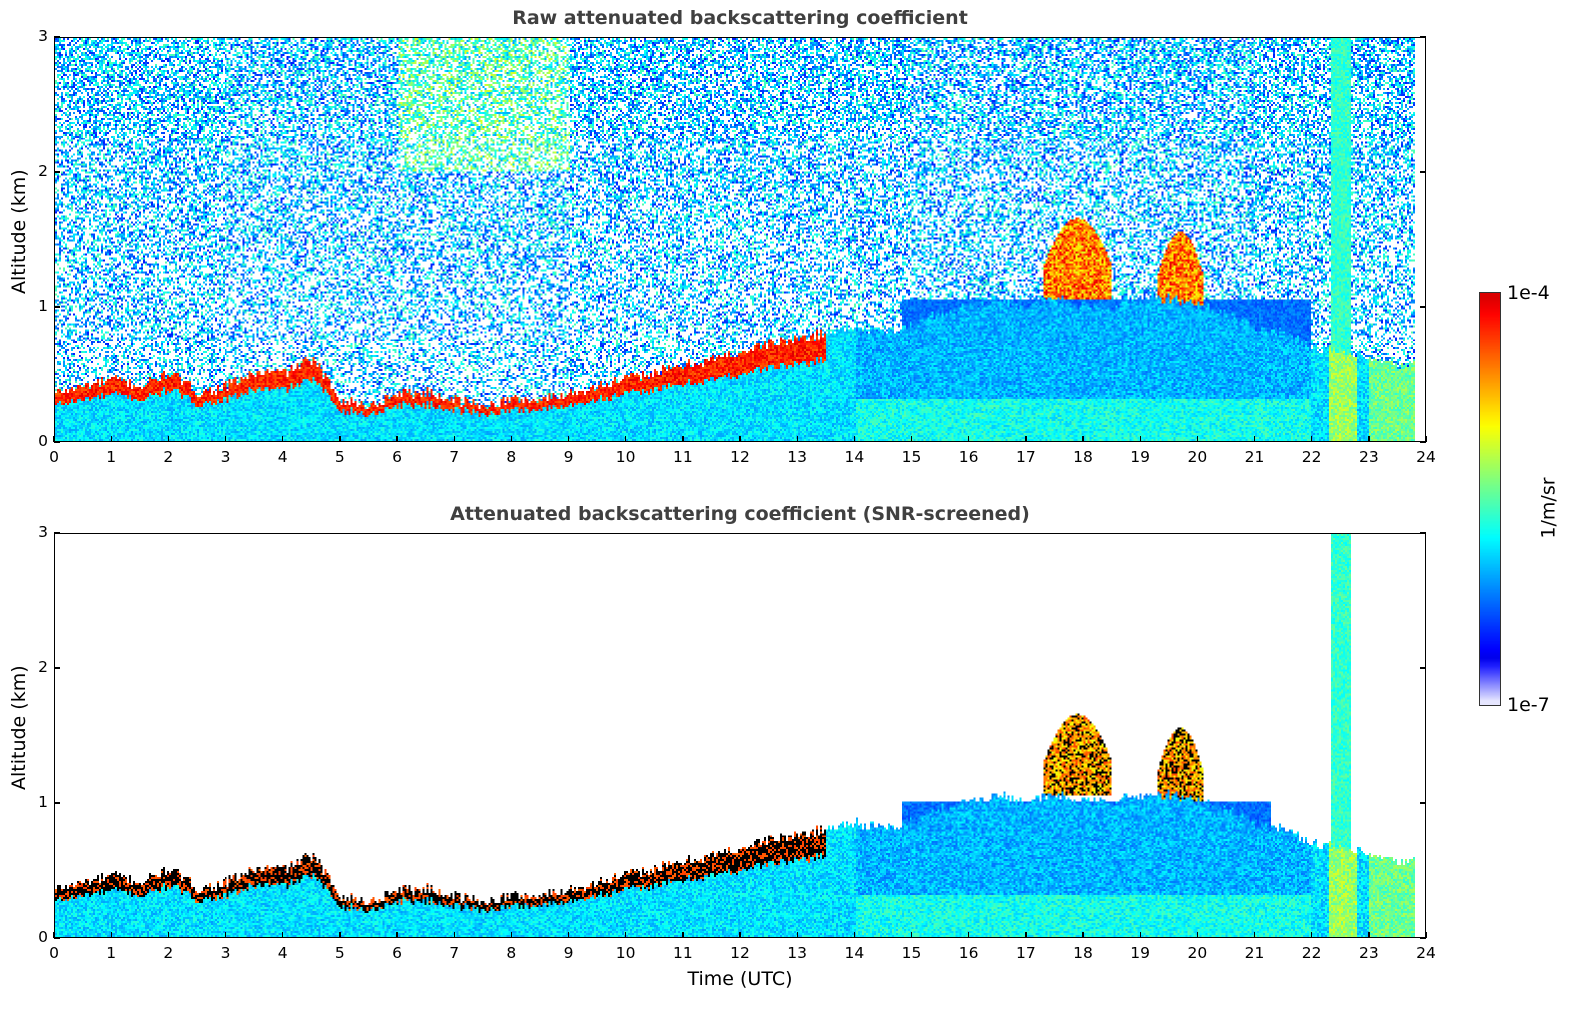 This screenshot has height=1020, width=1595. Describe the element at coordinates (1528, 705) in the screenshot. I see `colorbar-min-label: 1e-7` at that location.